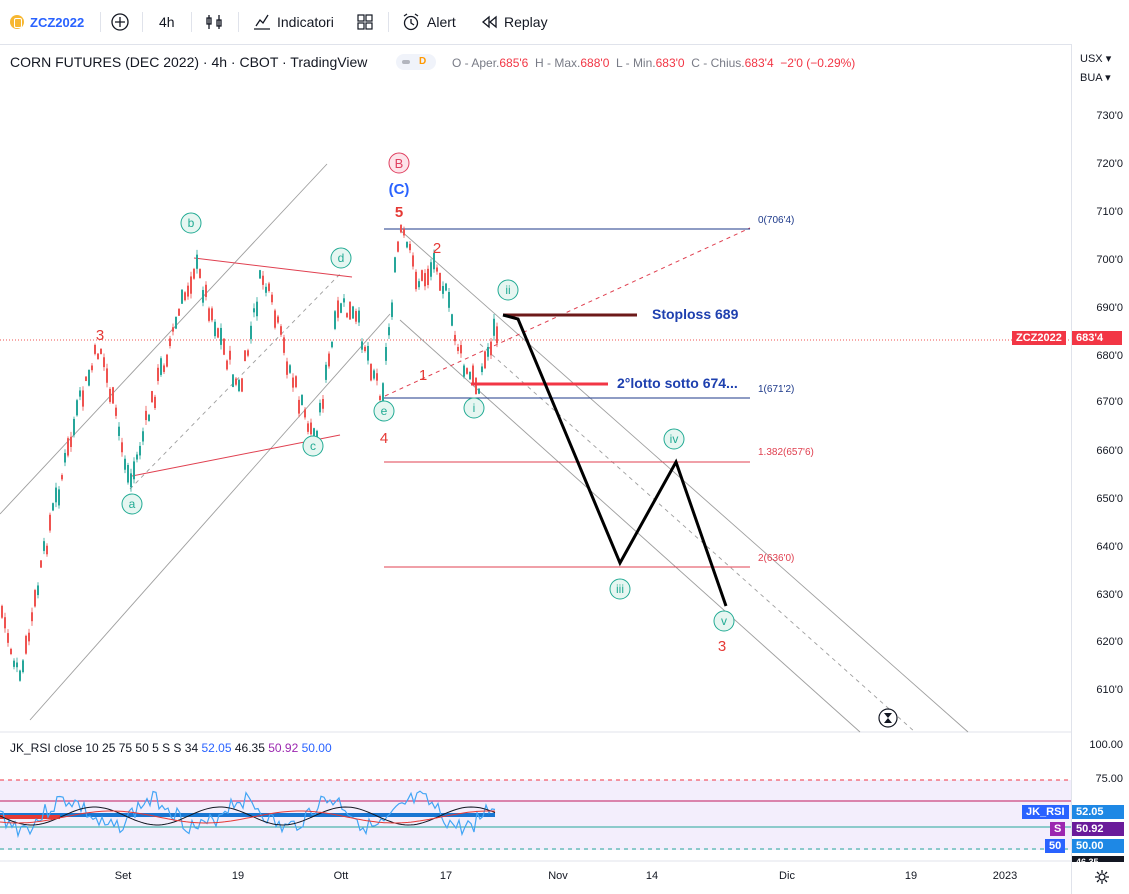  Describe the element at coordinates (365, 22) in the screenshot. I see `layout-button` at that location.